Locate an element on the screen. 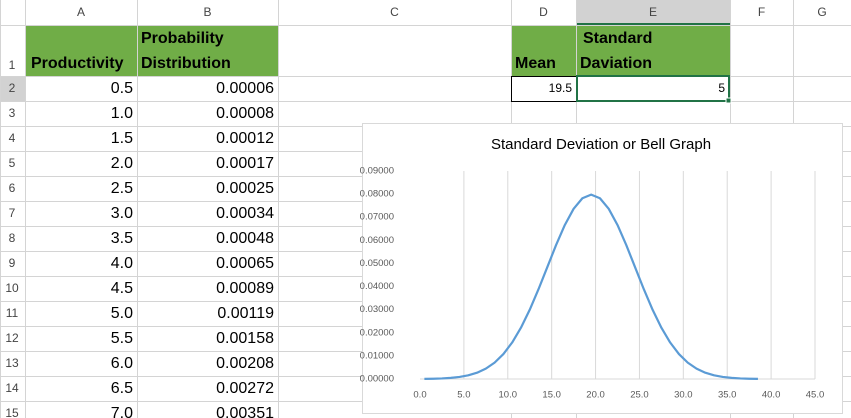 This screenshot has width=851, height=418. x-tick-label: 0.0 is located at coordinates (419, 395).